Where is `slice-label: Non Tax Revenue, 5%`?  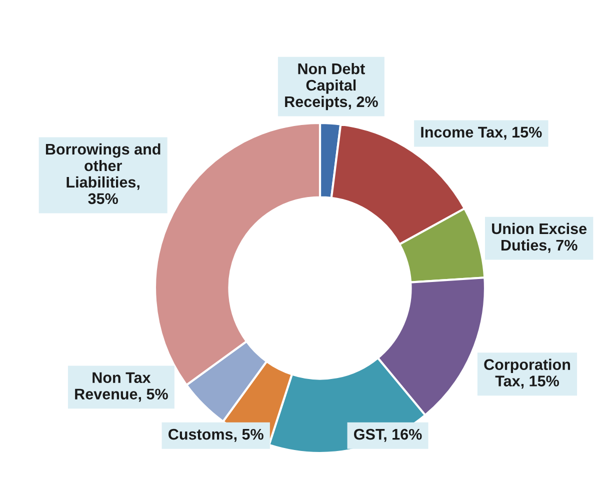 slice-label: Non Tax Revenue, 5% is located at coordinates (121, 387).